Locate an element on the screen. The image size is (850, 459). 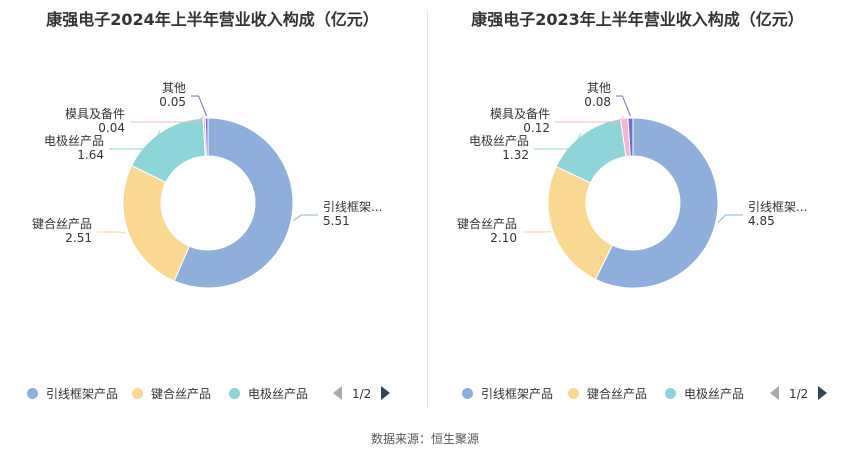
slice-label-value-4: 0.05 is located at coordinates (172, 102).